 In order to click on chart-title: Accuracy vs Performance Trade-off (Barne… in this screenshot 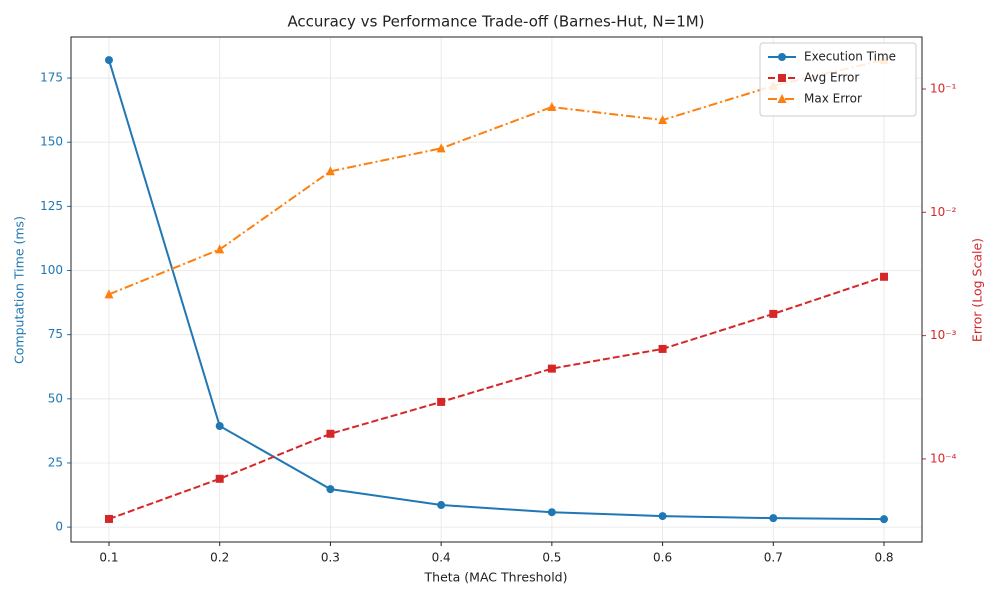, I will do `click(495, 22)`.